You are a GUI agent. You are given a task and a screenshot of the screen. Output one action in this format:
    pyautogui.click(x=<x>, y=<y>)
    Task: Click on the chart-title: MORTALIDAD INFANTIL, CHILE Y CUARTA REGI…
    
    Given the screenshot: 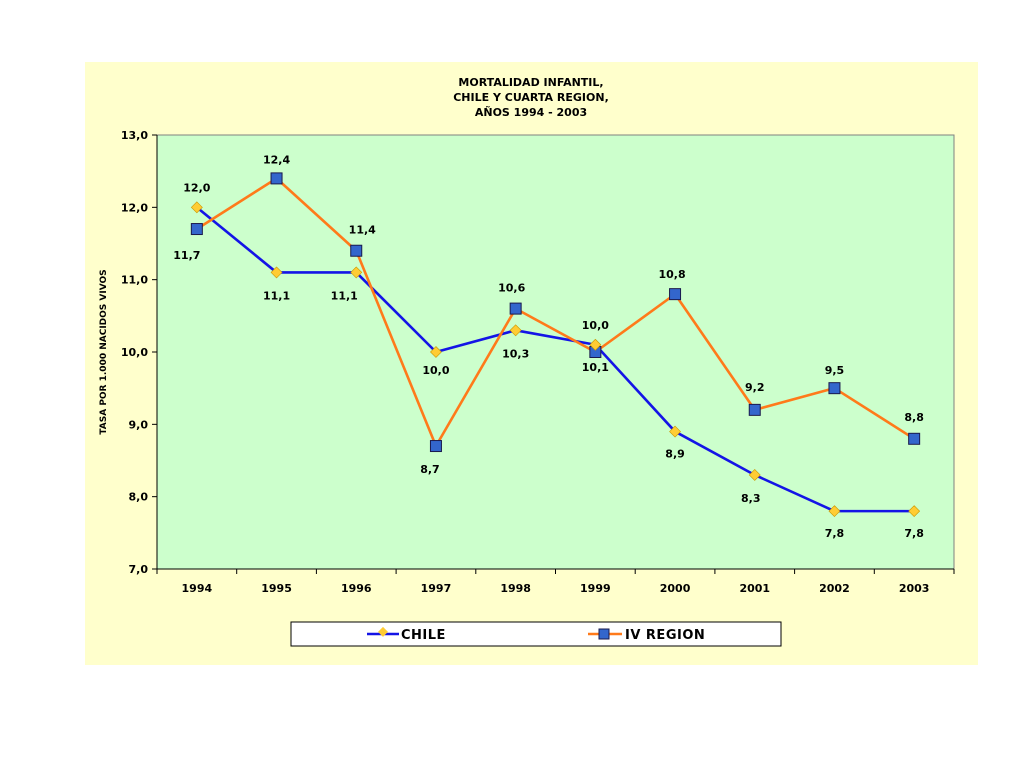 What is the action you would take?
    pyautogui.click(x=531, y=97)
    